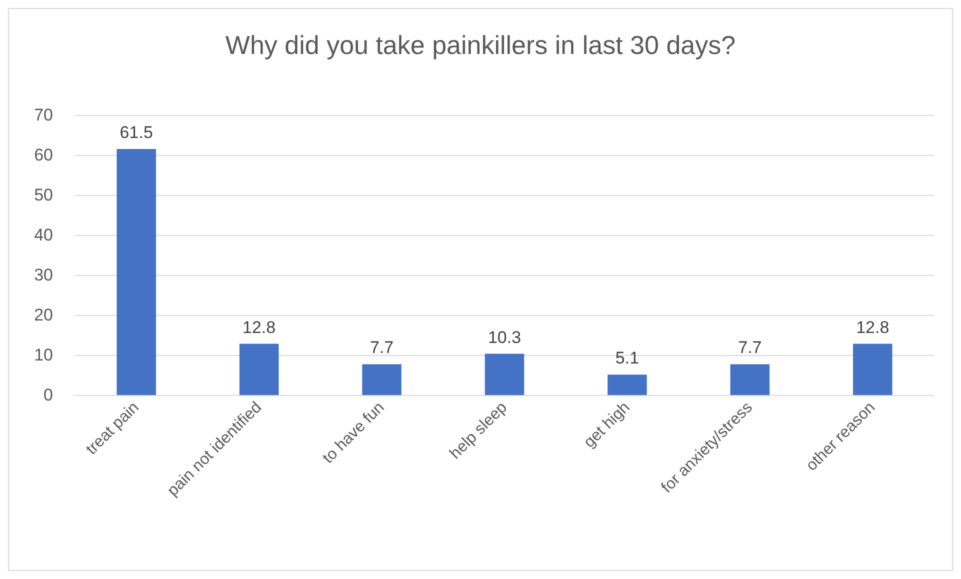 Image resolution: width=961 pixels, height=579 pixels. What do you see at coordinates (505, 337) in the screenshot?
I see `data-label: 10.3` at bounding box center [505, 337].